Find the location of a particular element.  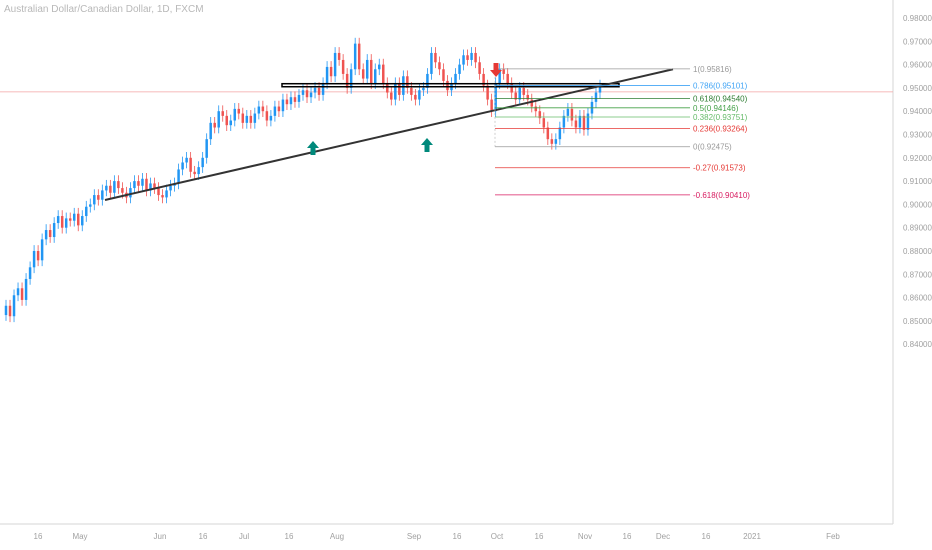

x-tick-label: Nov is located at coordinates (585, 536).